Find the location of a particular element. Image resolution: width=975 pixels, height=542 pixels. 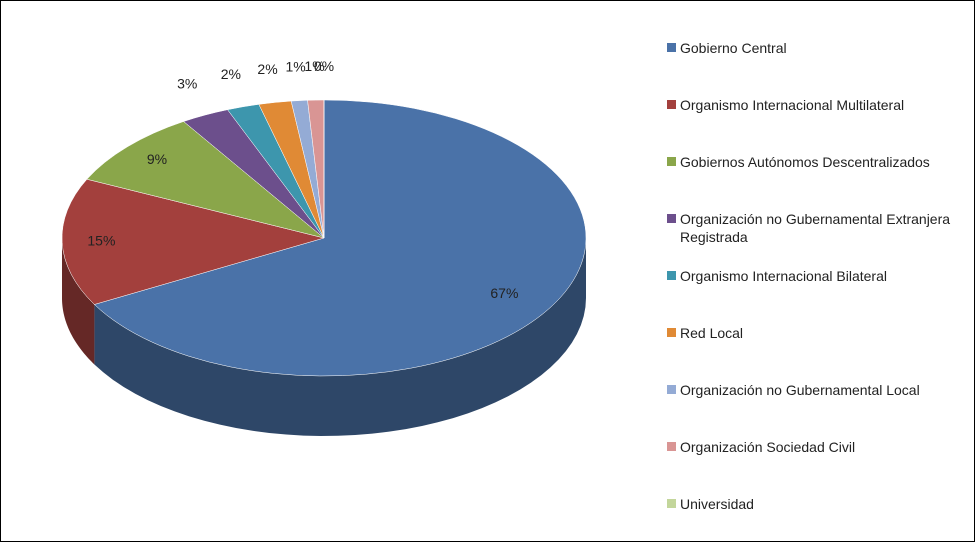

legend-label: Gobiernos Autónomos Descentralizados is located at coordinates (805, 162).